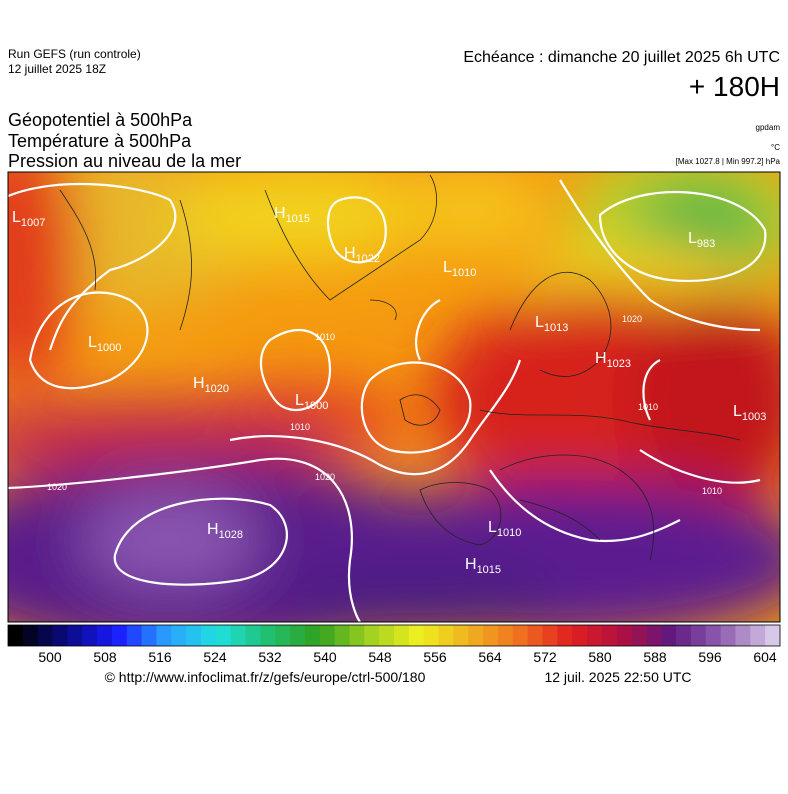 The image size is (788, 794). What do you see at coordinates (270, 657) in the screenshot?
I see `colorbar-label: 532` at bounding box center [270, 657].